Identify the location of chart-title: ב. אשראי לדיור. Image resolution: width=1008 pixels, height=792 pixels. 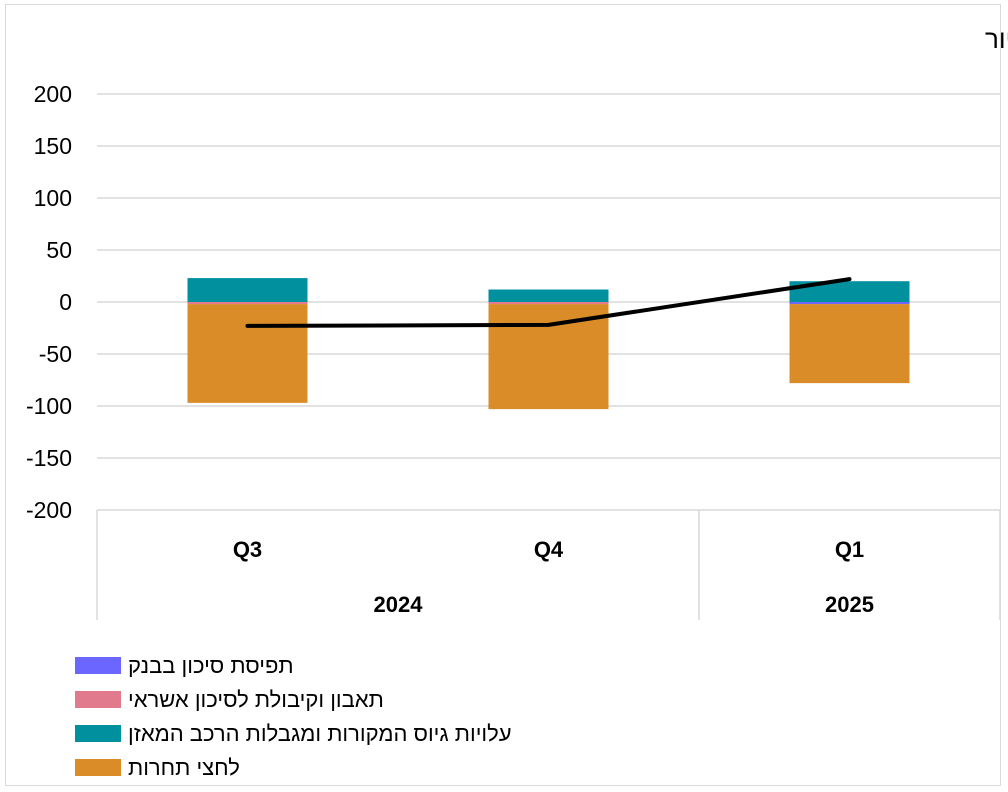
(996, 39).